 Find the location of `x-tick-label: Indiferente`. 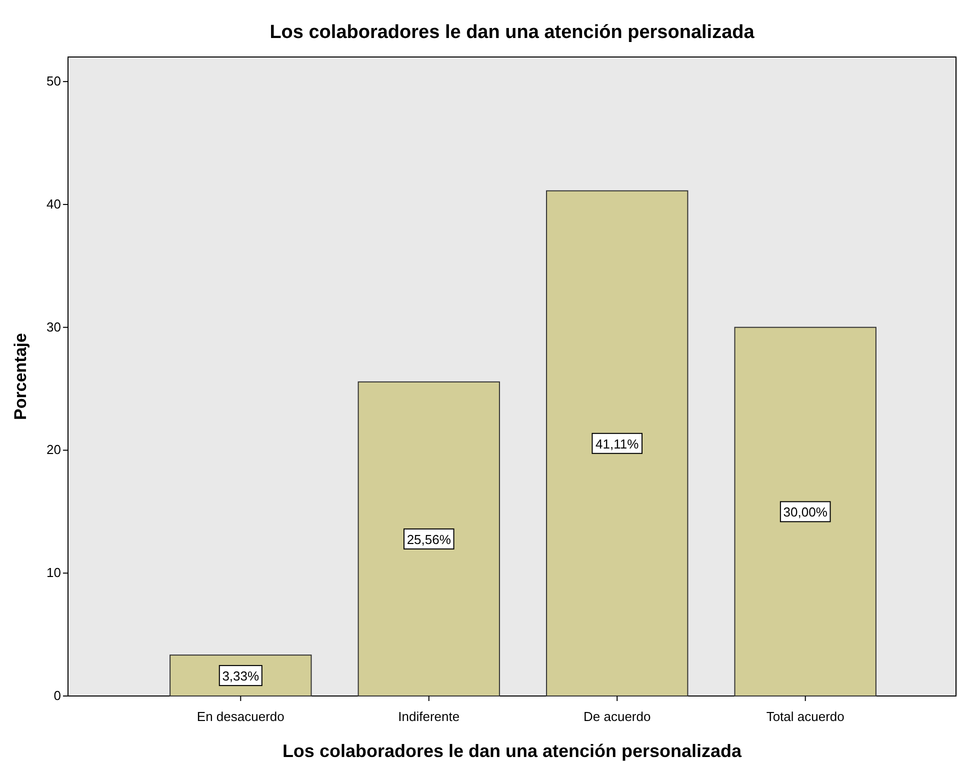

x-tick-label: Indiferente is located at coordinates (429, 716).